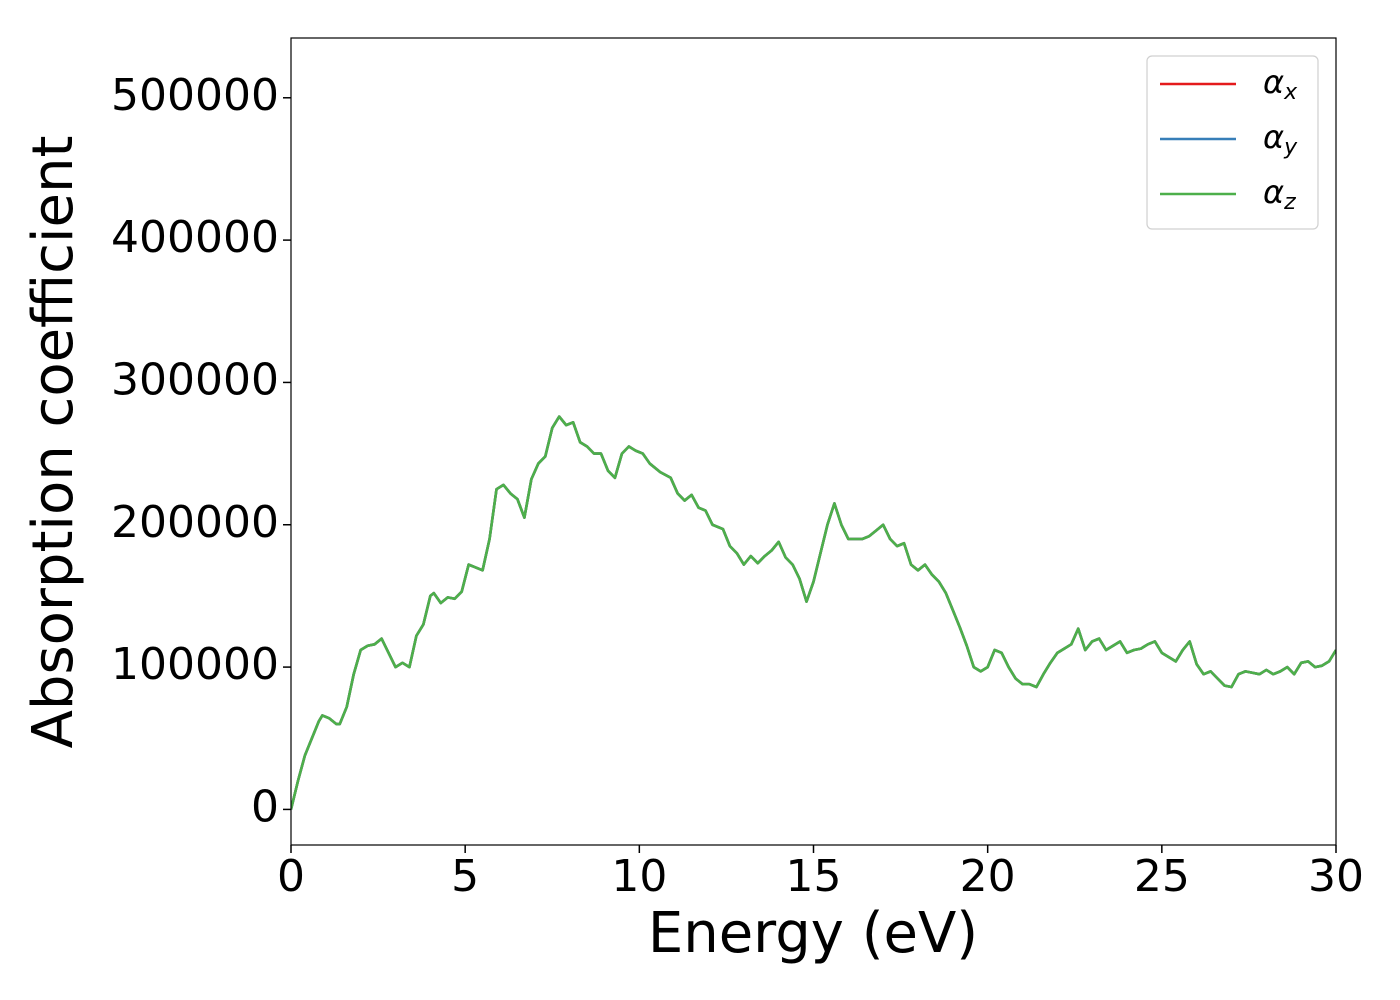 This screenshot has height=1000, width=1400. I want to click on x-axis-label: Energy (eV), so click(813, 933).